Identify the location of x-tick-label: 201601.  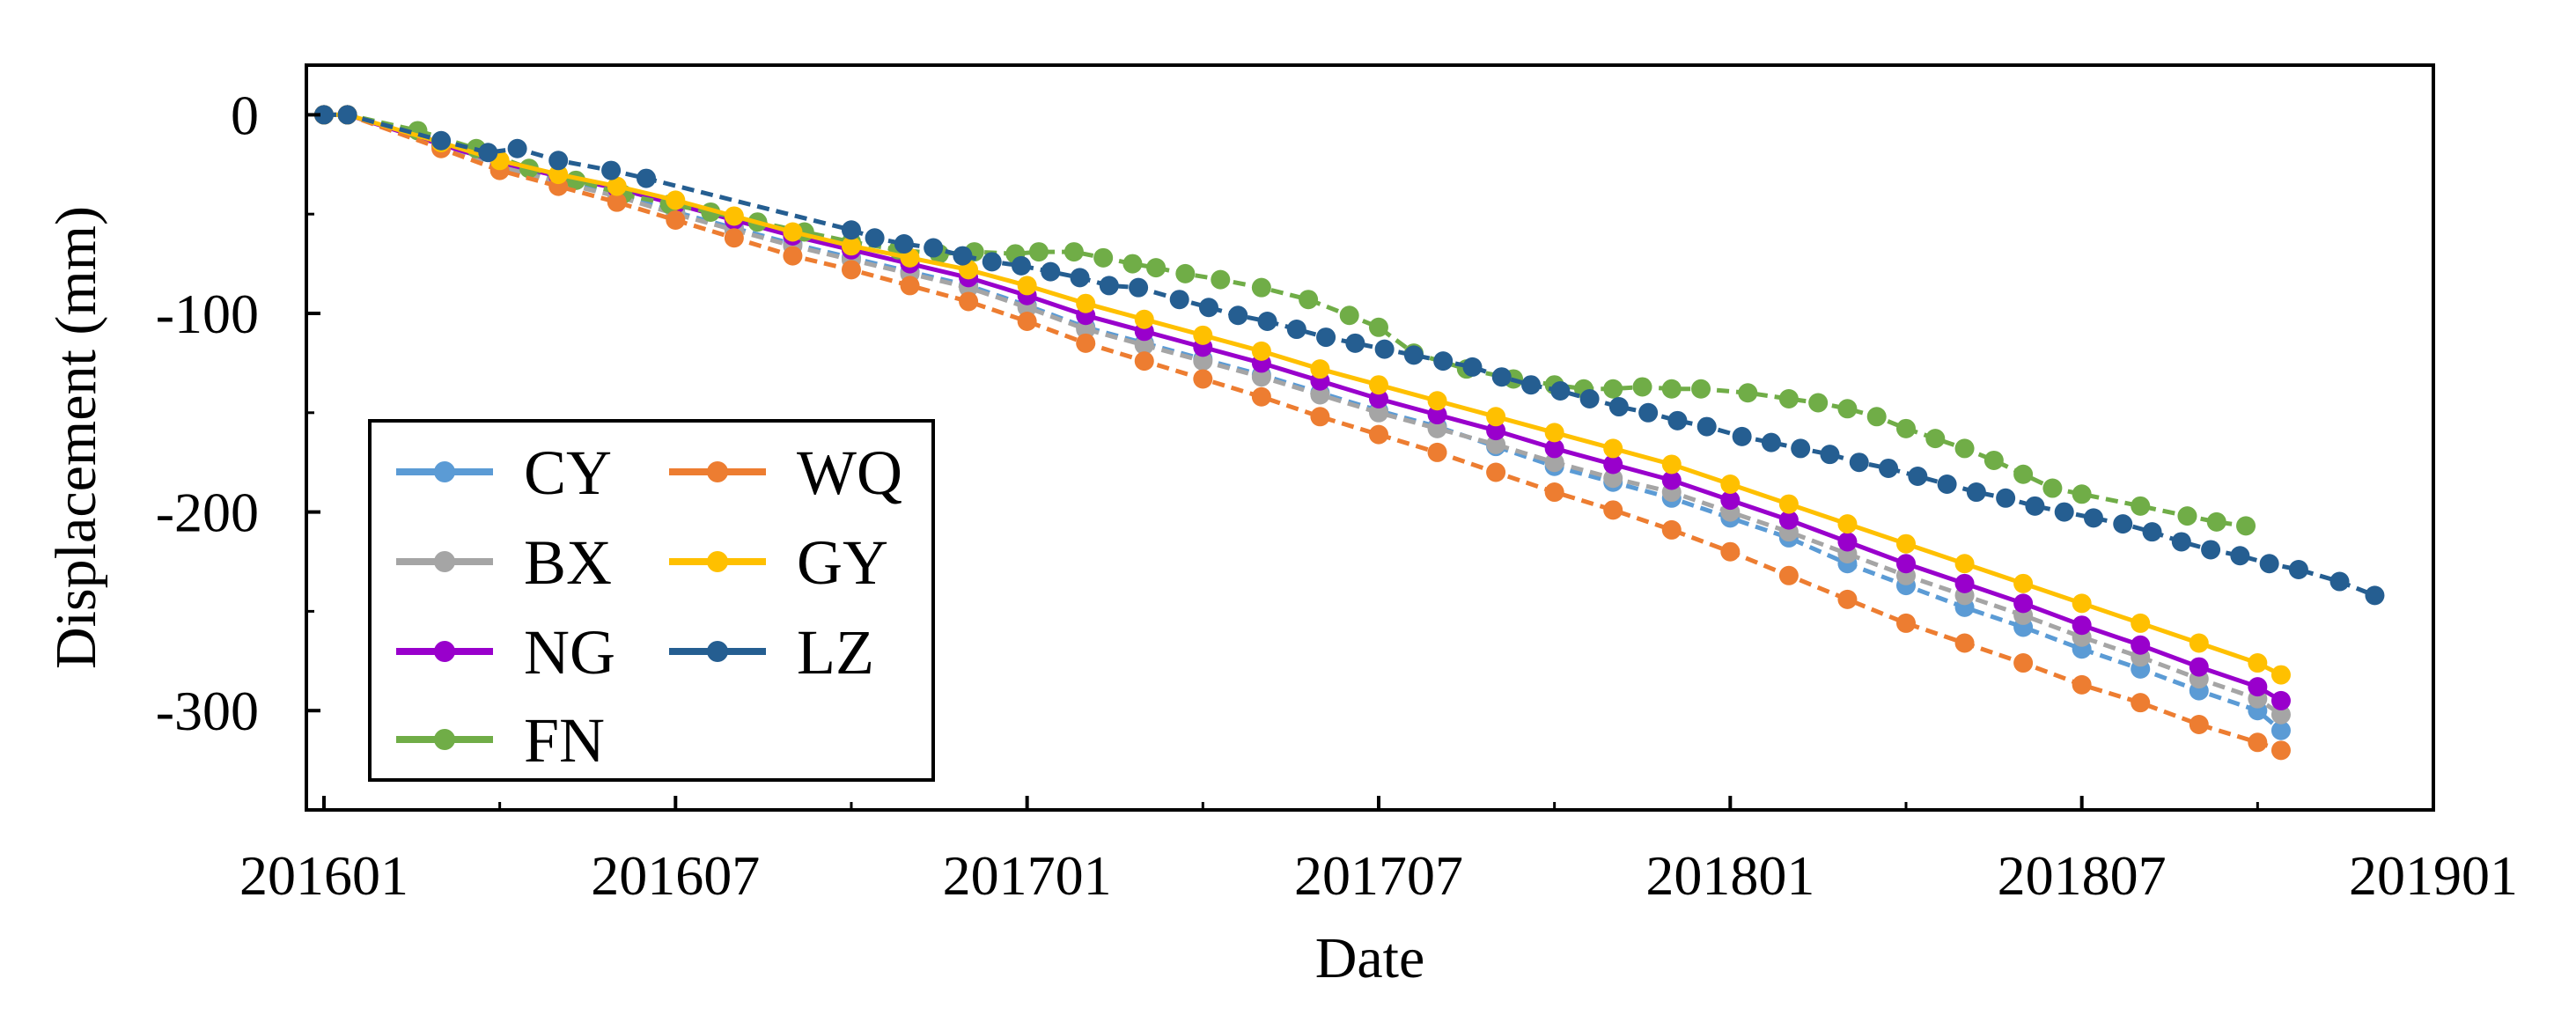
(324, 875).